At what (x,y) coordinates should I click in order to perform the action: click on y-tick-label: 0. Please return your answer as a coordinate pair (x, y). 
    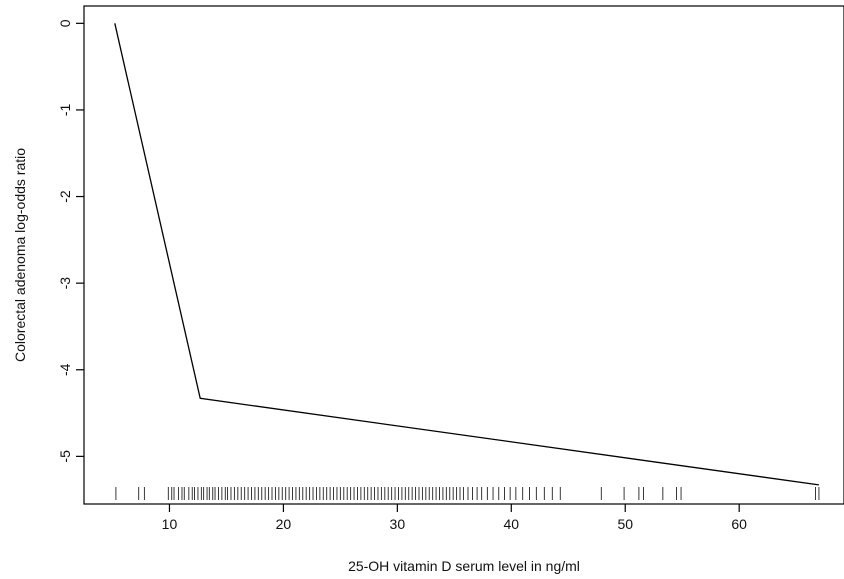
    Looking at the image, I should click on (65, 23).